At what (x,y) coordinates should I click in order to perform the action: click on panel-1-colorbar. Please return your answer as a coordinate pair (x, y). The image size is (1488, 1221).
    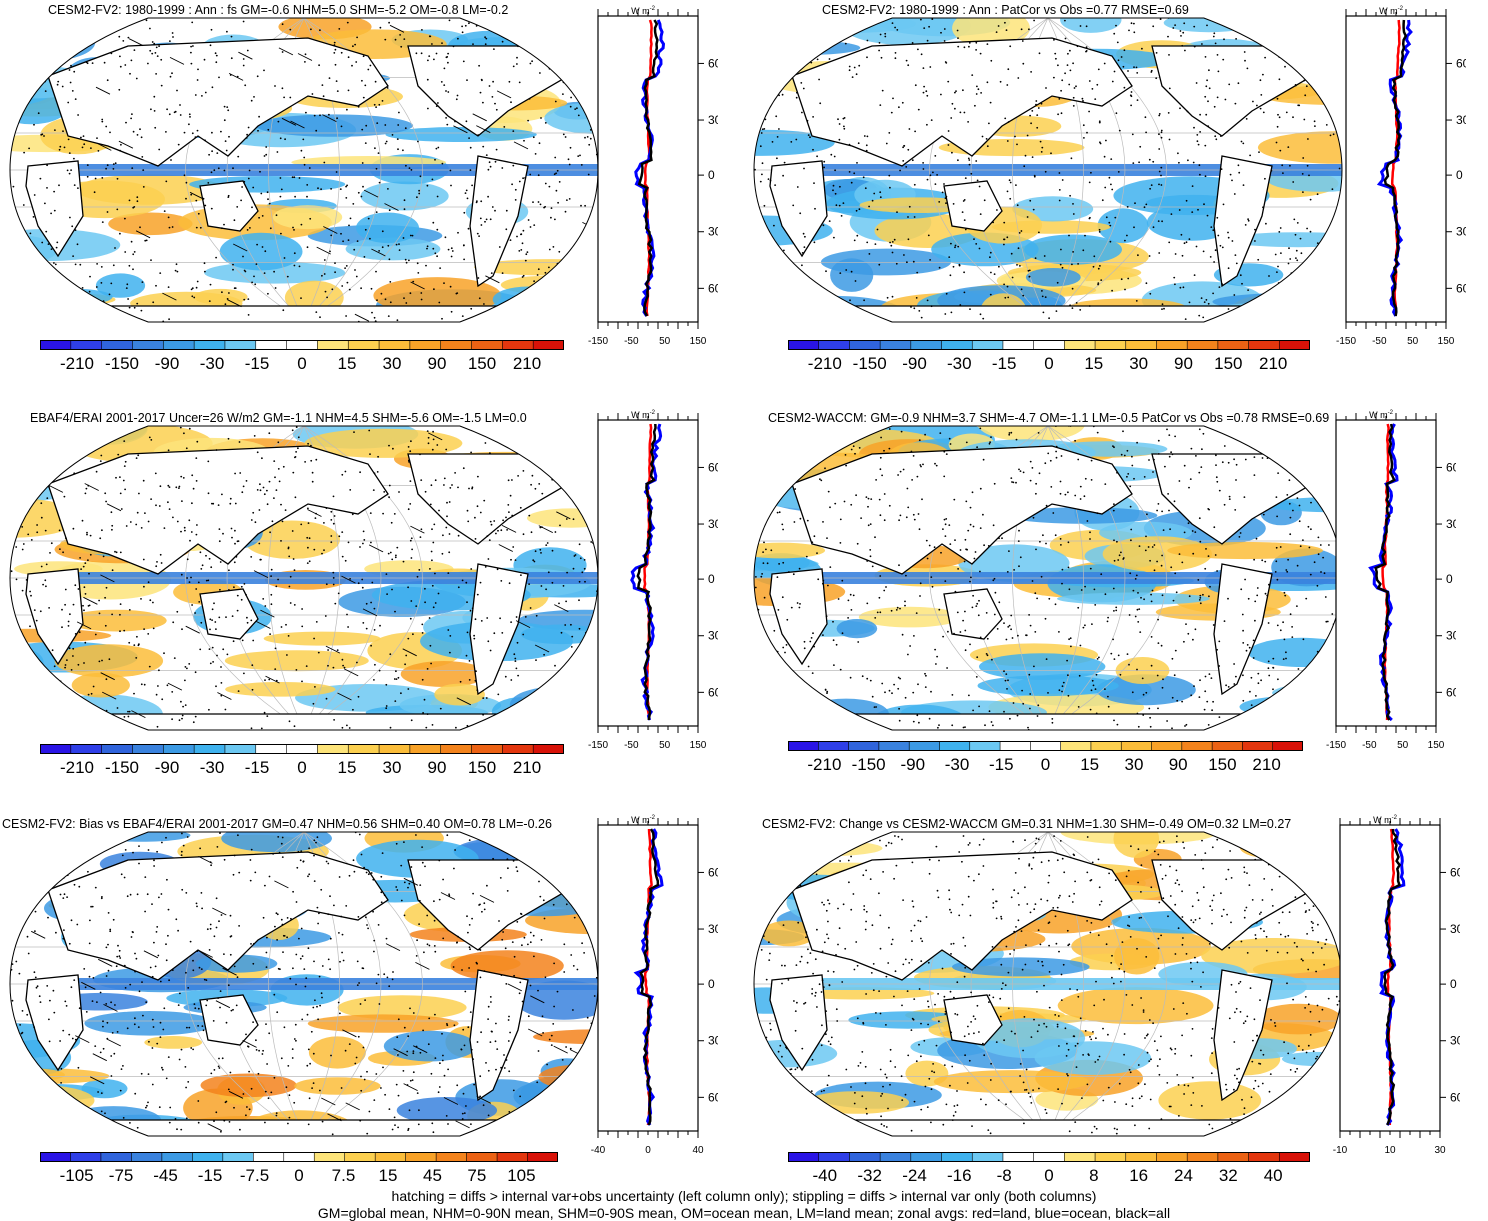
    Looking at the image, I should click on (302, 345).